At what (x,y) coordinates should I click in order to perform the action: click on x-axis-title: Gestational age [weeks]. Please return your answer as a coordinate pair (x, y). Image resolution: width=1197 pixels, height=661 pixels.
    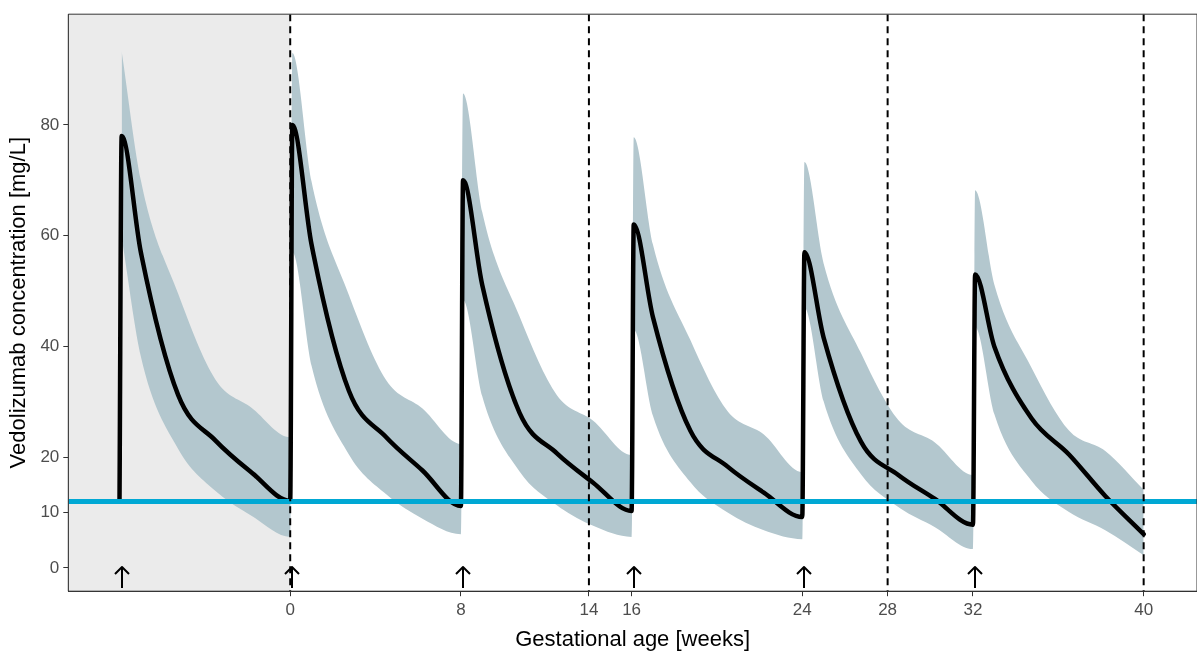
    Looking at the image, I should click on (633, 638).